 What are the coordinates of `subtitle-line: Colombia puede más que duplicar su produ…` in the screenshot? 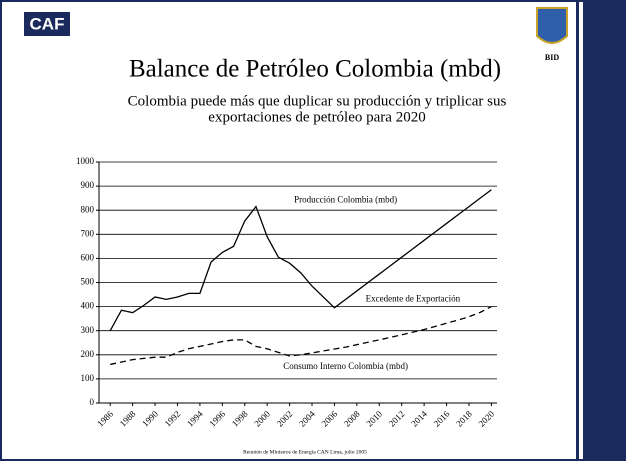 It's located at (317, 101).